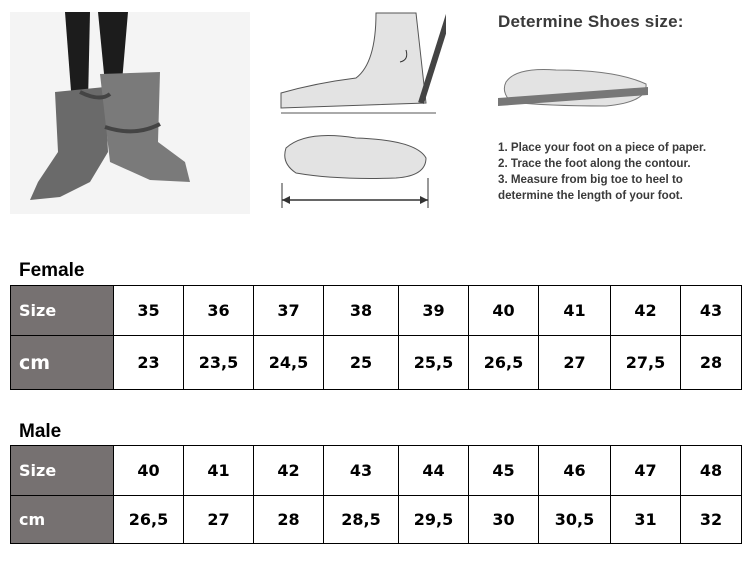  Describe the element at coordinates (218, 310) in the screenshot. I see `size-cell: 36` at that location.